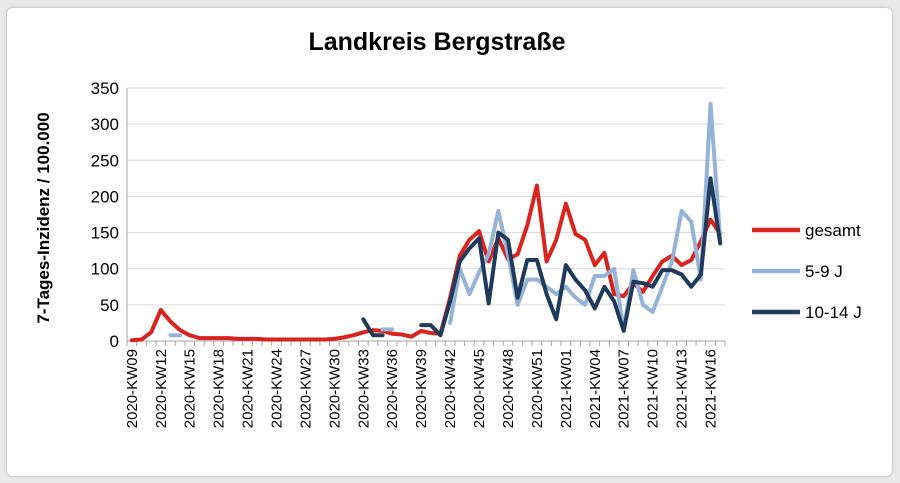 The width and height of the screenshot is (900, 483). I want to click on x-tick-label: 2020-KW27, so click(305, 388).